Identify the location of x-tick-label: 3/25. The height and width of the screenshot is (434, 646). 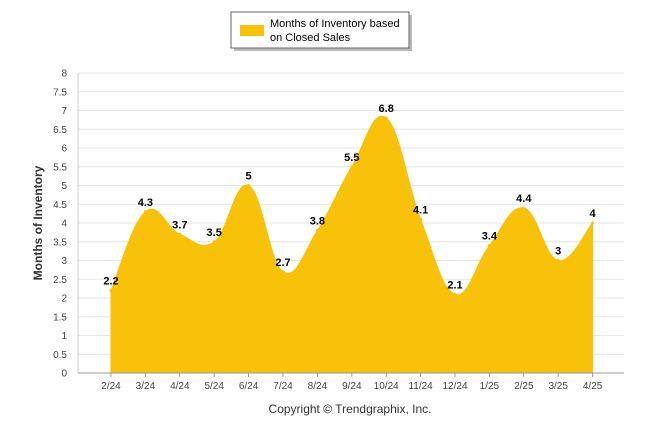
(558, 386).